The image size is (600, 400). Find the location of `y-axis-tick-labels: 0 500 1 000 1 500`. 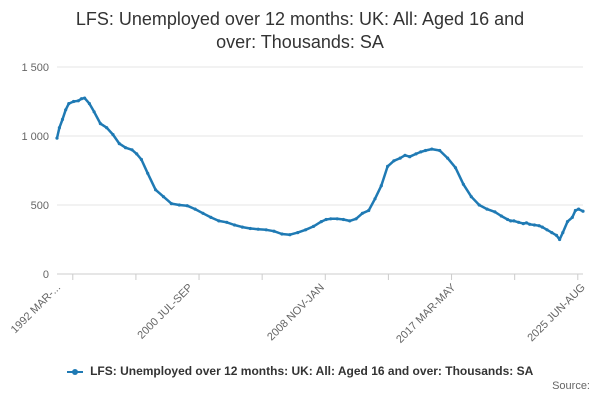

y-axis-tick-labels: 0 500 1 000 1 500 is located at coordinates (35, 171).